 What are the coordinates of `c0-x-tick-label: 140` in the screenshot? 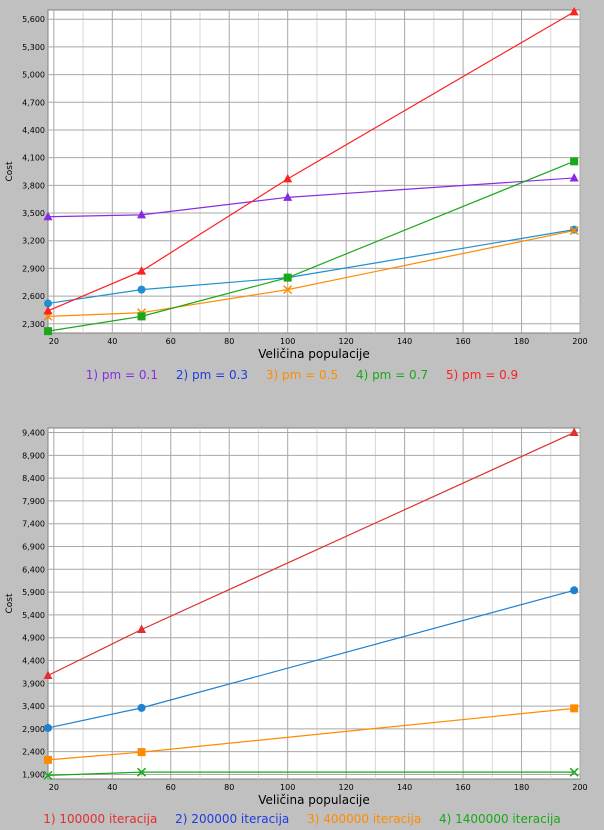 It's located at (404, 341).